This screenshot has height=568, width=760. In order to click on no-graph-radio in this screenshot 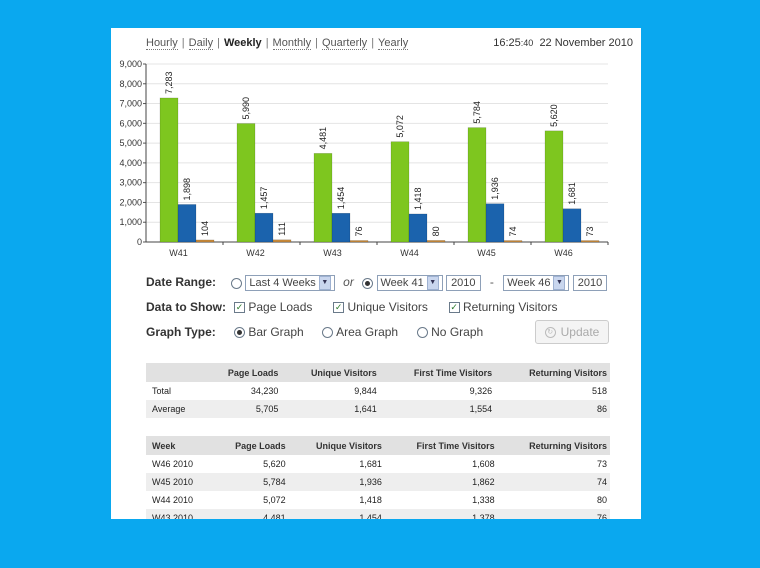, I will do `click(422, 333)`.